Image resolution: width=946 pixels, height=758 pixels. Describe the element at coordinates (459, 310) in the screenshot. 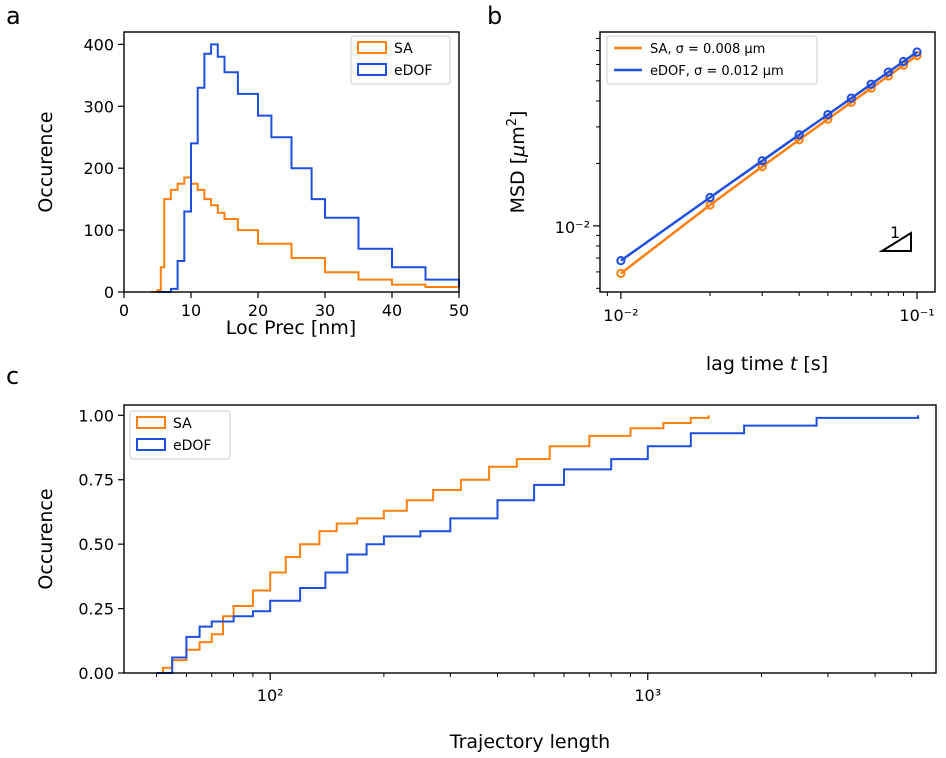

I see `x-tick-label: 50` at that location.